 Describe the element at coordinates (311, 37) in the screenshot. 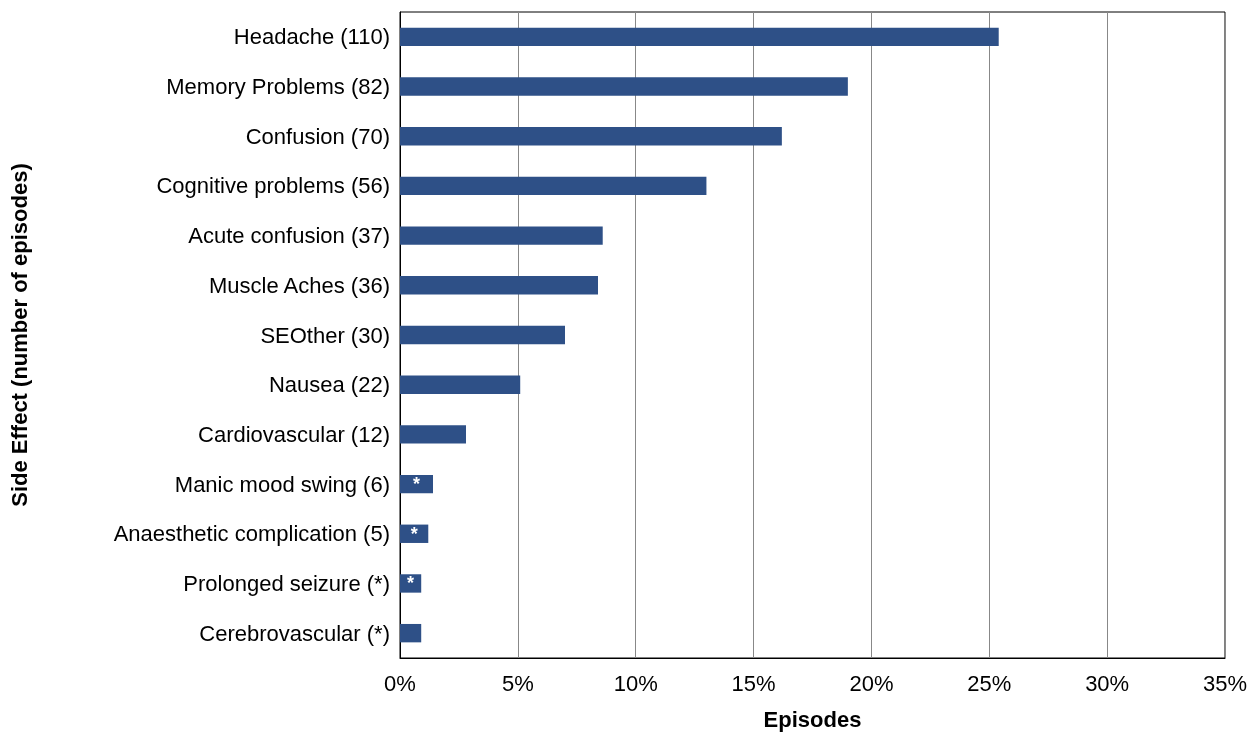

I see `y-tick-label: Headache (110)` at that location.